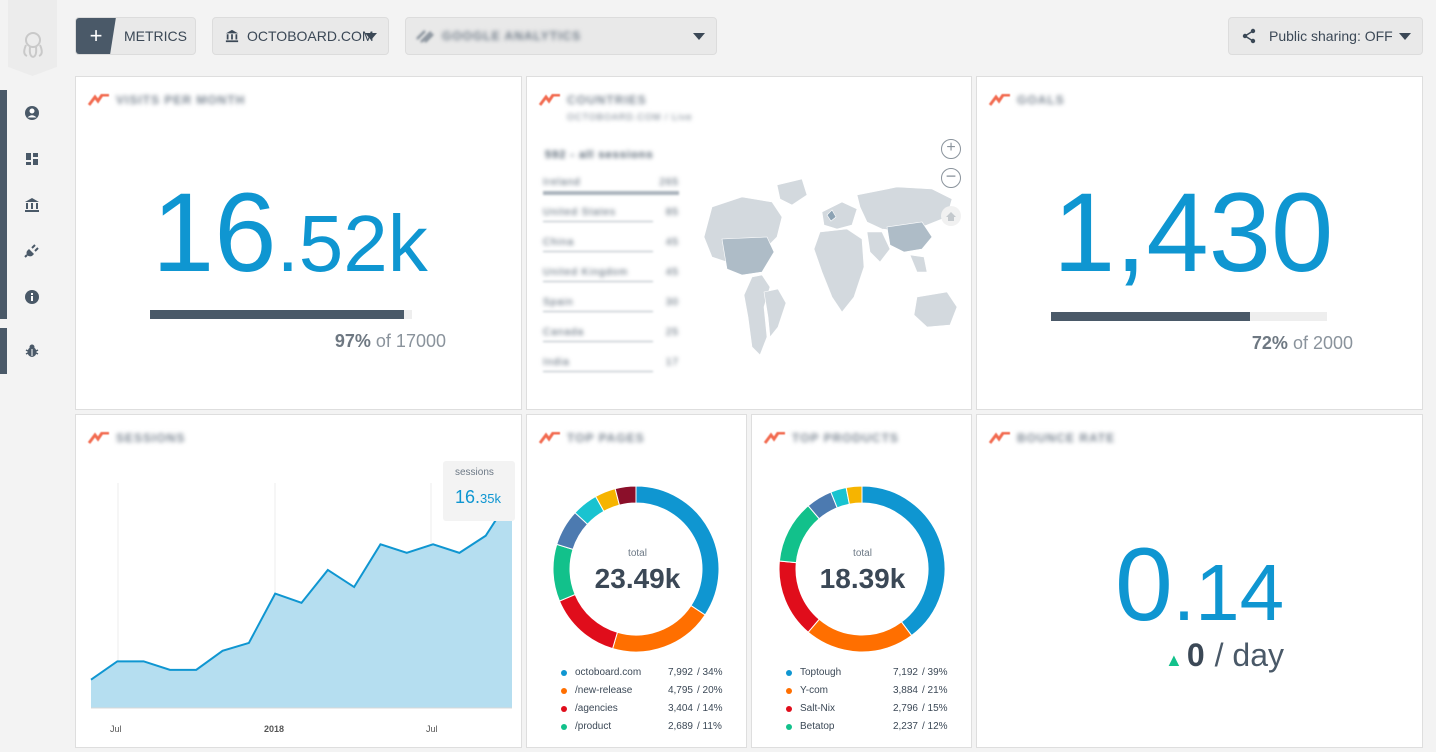 The width and height of the screenshot is (1436, 752). What do you see at coordinates (592, 438) in the screenshot?
I see `card-header: TOP PAGES` at bounding box center [592, 438].